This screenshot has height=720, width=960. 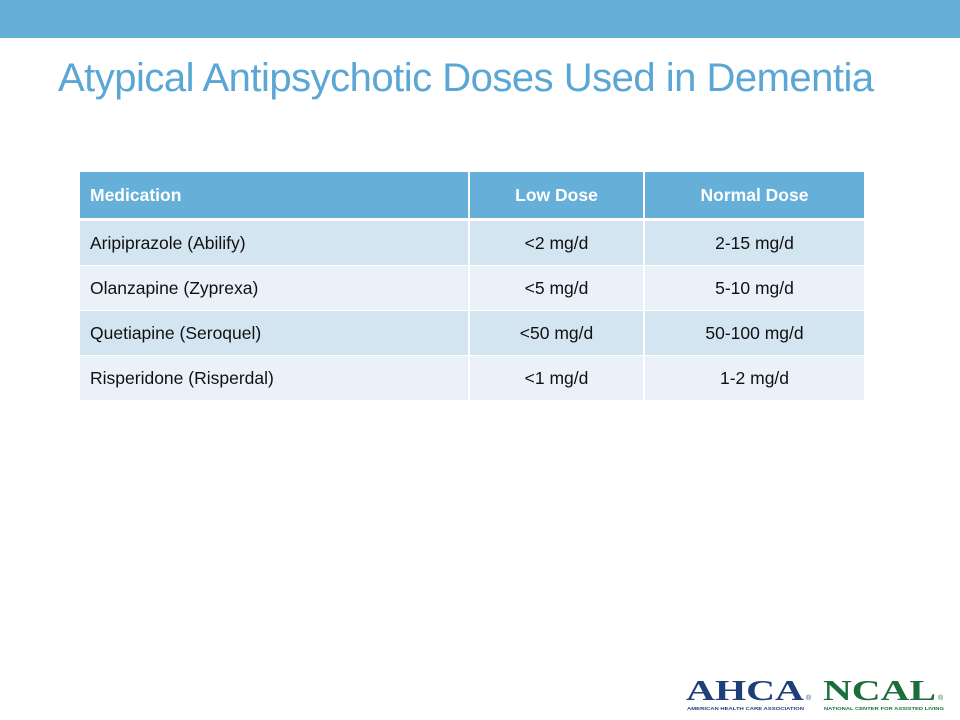 I want to click on medication-cell: Risperidone (Risperdal), so click(x=275, y=378).